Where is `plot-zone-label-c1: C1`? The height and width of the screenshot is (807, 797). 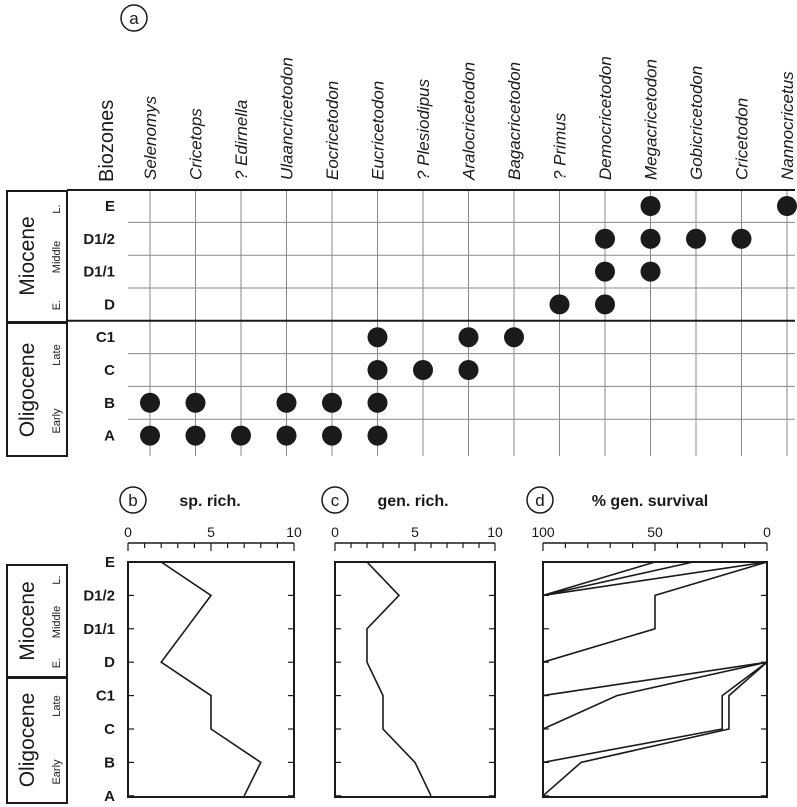 plot-zone-label-c1: C1 is located at coordinates (105, 696).